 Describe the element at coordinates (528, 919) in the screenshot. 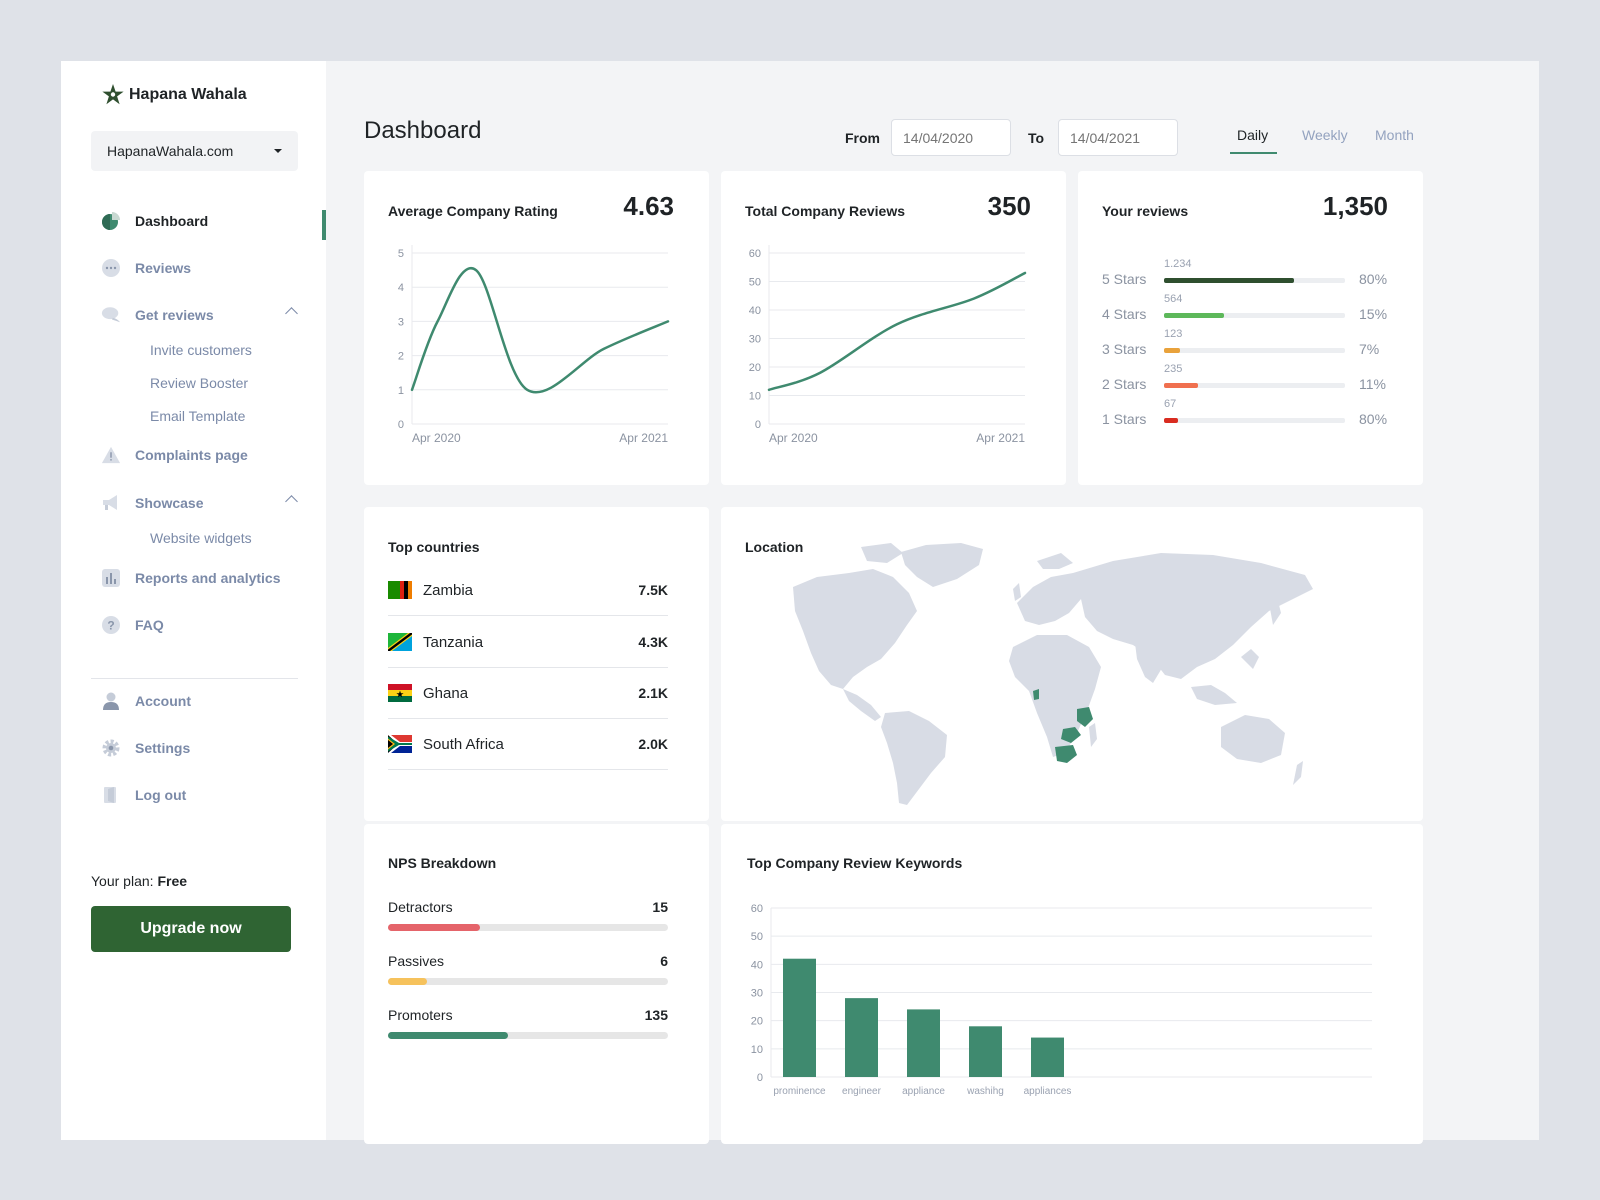

I see `nps-row: Detractors 15` at that location.